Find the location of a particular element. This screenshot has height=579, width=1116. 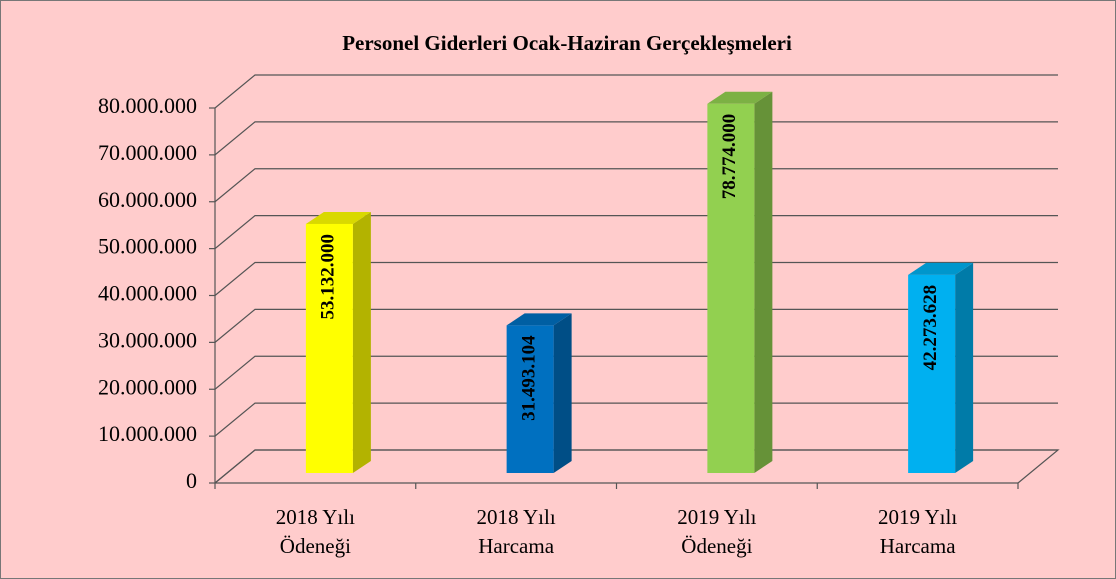

y-tick-label: 20.000.000 is located at coordinates (147, 386).